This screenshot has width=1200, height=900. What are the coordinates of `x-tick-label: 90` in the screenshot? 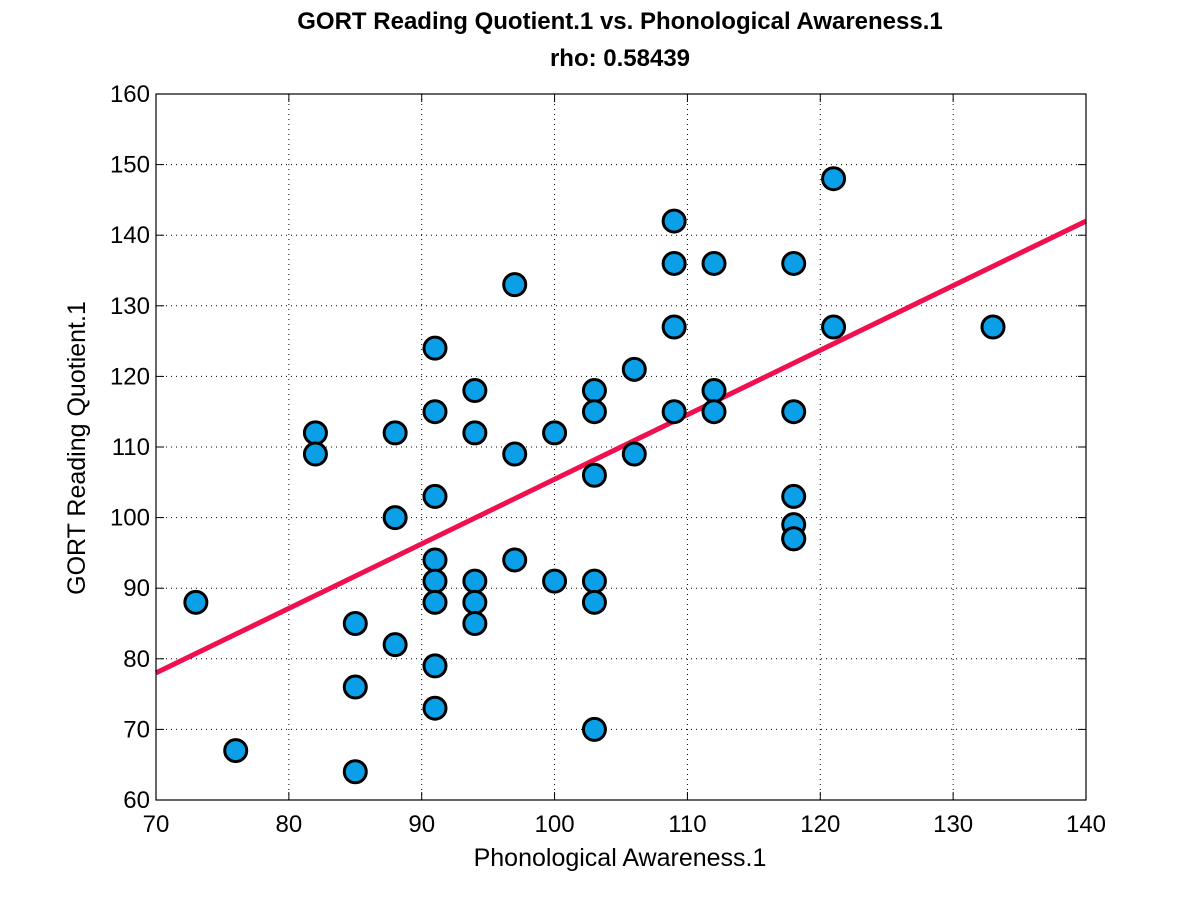 It's located at (421, 824).